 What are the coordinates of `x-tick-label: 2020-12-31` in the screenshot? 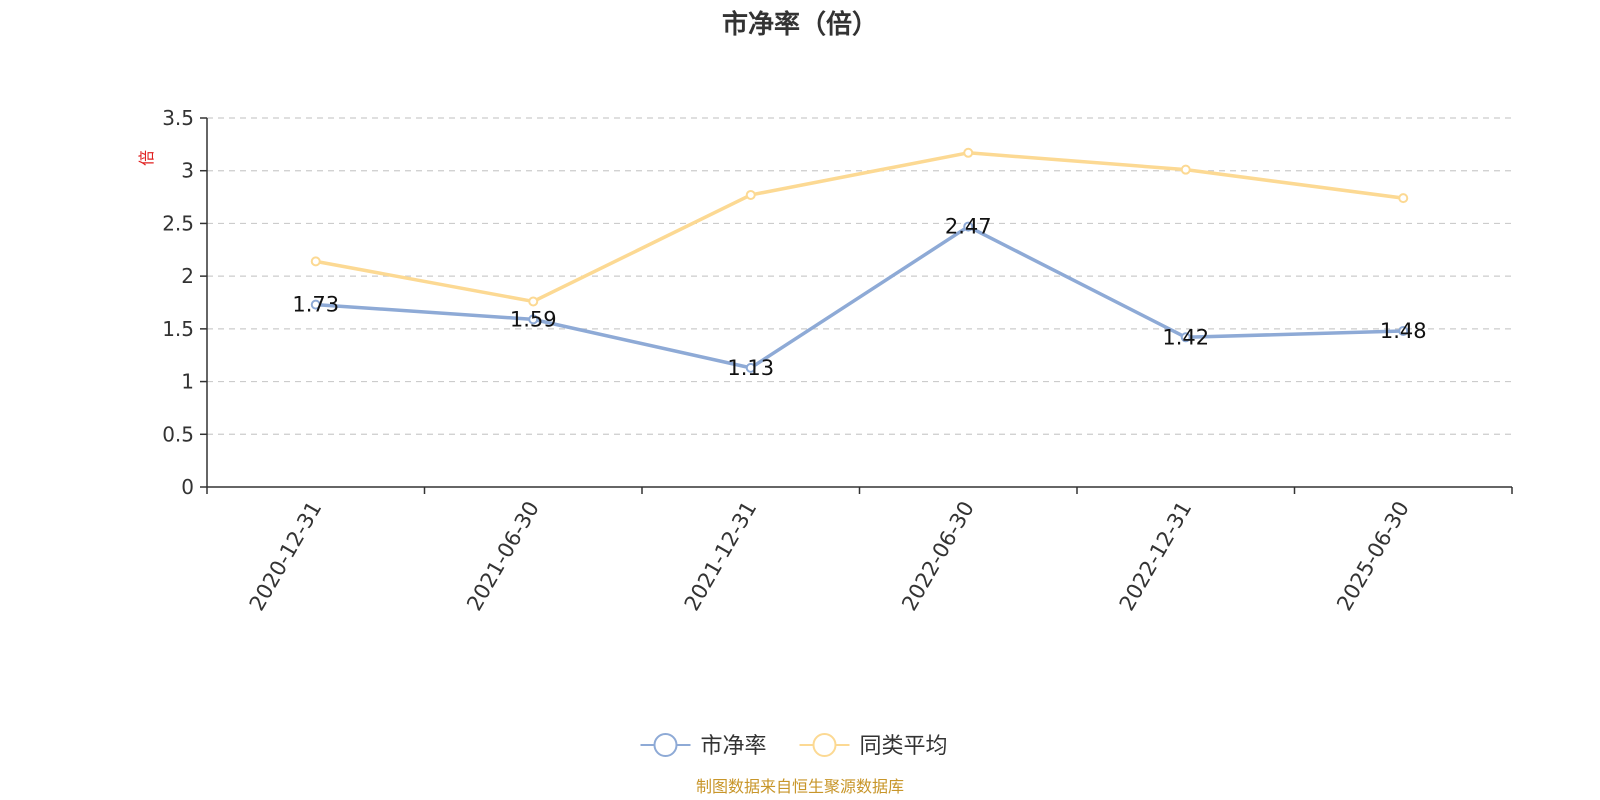 It's located at (286, 556).